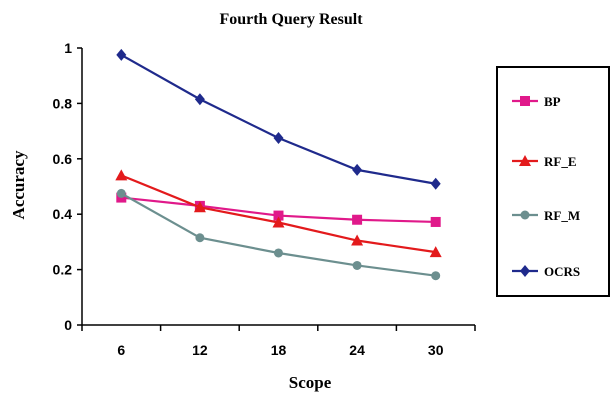  Describe the element at coordinates (560, 161) in the screenshot. I see `legend-label-rf-e: RF_E` at that location.